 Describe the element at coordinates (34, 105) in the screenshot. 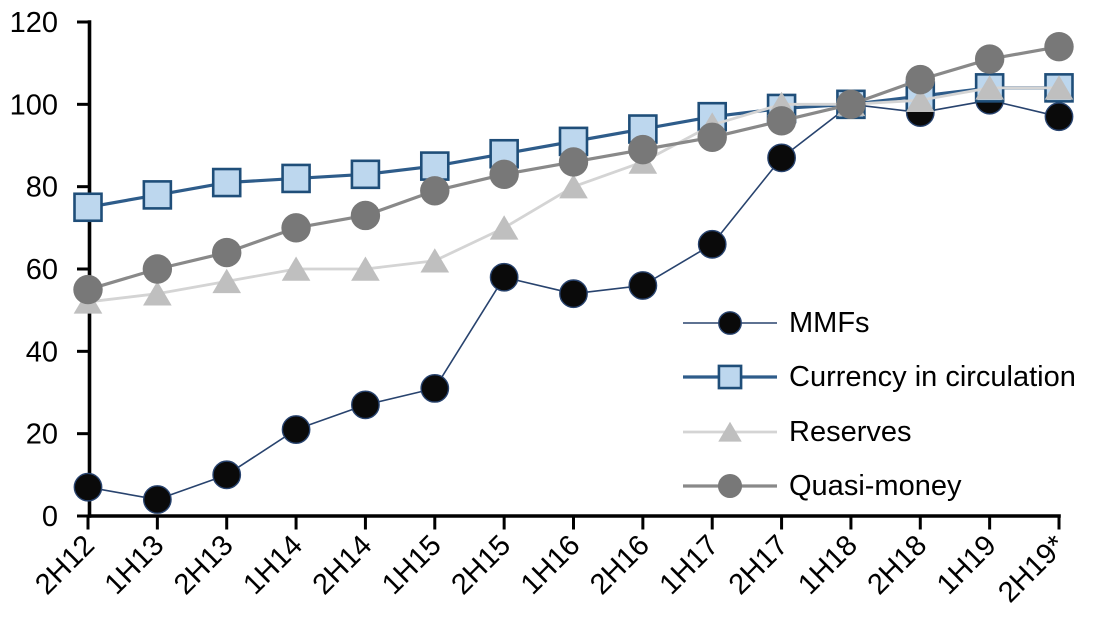

I see `y-axis-tick-label: 100` at that location.